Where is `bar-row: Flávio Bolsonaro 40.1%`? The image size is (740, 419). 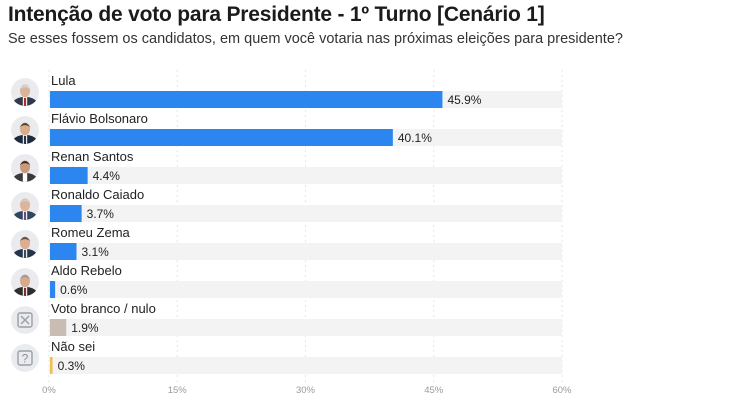 bar-row: Flávio Bolsonaro 40.1% is located at coordinates (286, 128).